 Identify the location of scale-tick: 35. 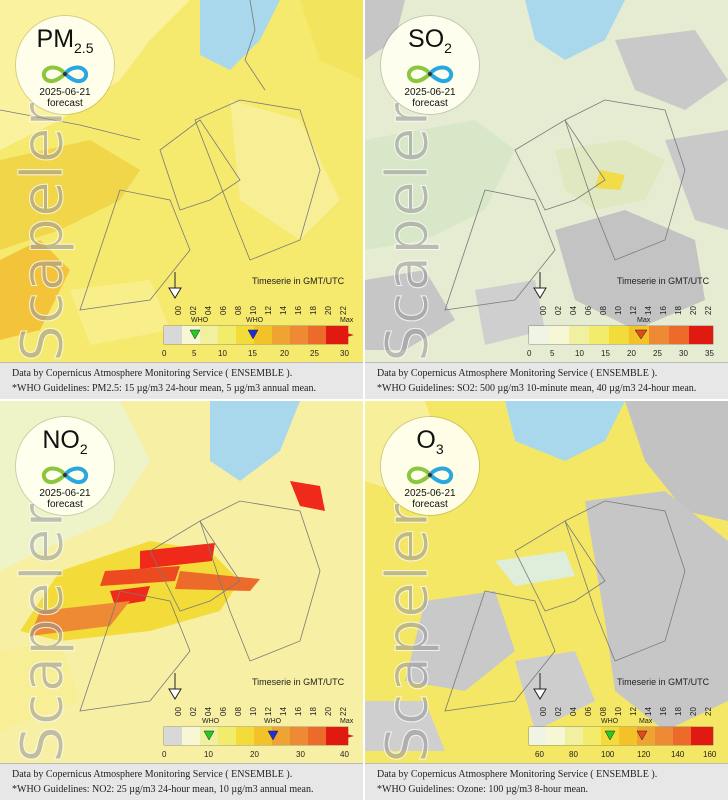
(709, 353).